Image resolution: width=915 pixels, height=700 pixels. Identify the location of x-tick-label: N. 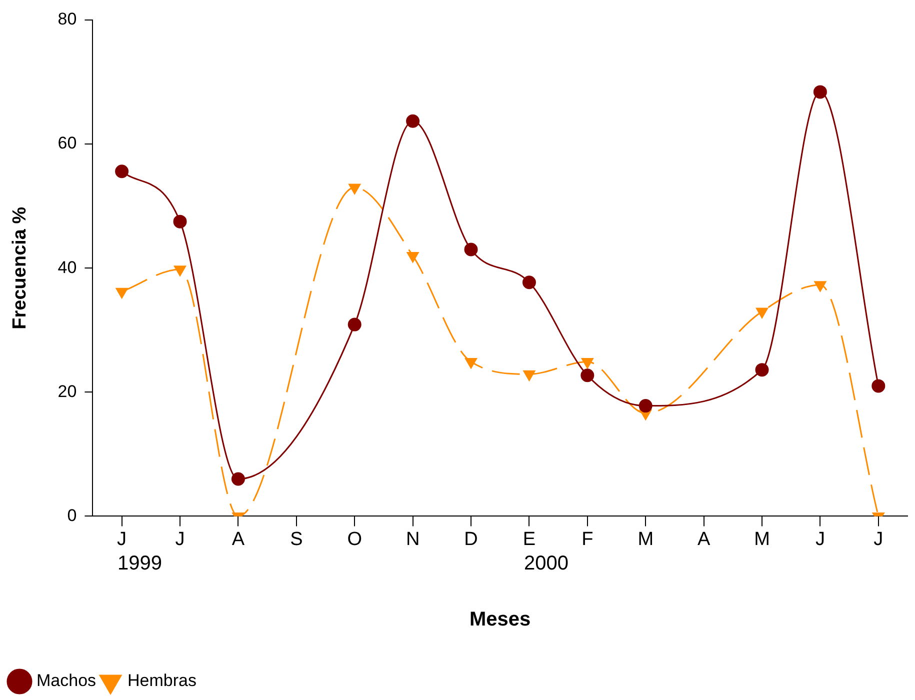
(413, 539).